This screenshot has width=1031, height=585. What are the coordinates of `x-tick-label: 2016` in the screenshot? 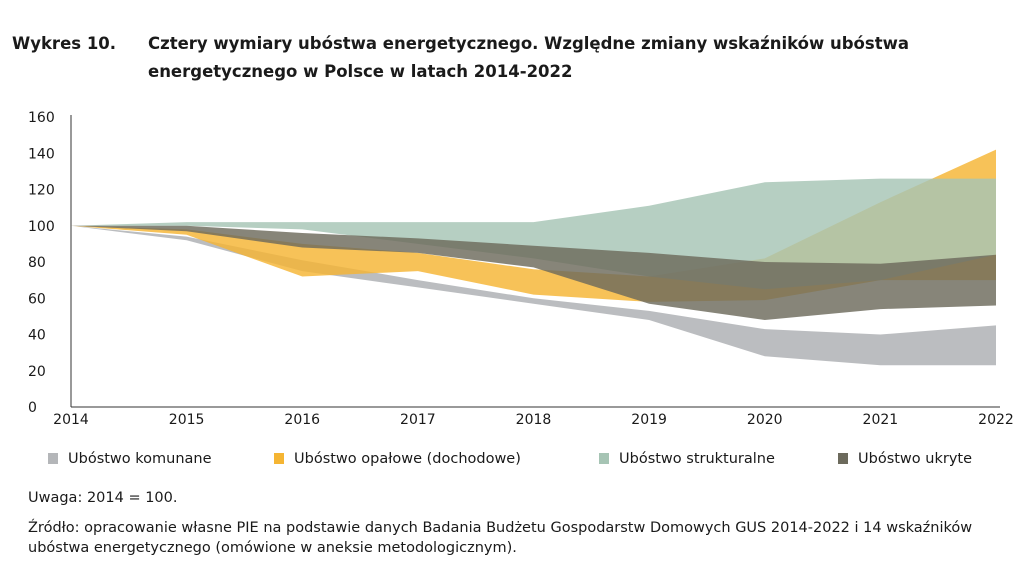 It's located at (302, 420).